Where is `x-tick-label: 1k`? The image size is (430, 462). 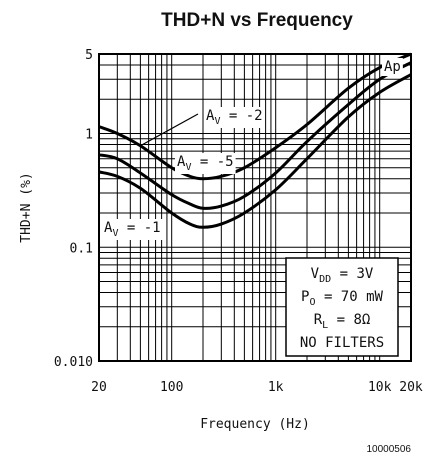
x-tick-label: 1k is located at coordinates (276, 387).